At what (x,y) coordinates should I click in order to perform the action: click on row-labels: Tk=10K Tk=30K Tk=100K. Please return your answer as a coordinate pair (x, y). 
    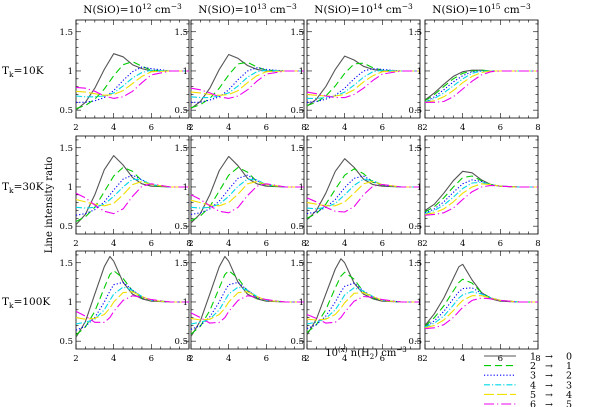
    Looking at the image, I should click on (26, 187).